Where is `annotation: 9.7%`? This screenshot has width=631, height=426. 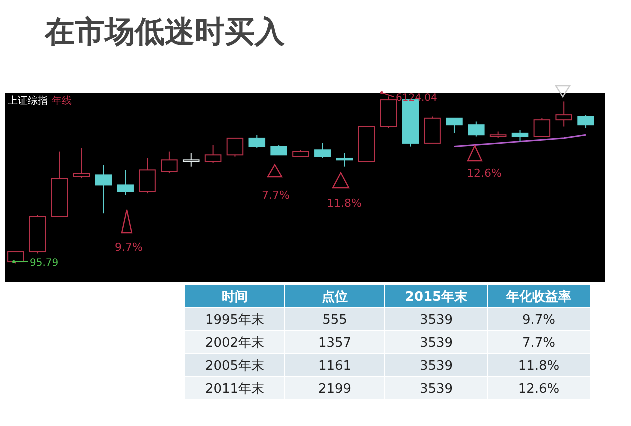
annotation: 9.7% is located at coordinates (129, 247).